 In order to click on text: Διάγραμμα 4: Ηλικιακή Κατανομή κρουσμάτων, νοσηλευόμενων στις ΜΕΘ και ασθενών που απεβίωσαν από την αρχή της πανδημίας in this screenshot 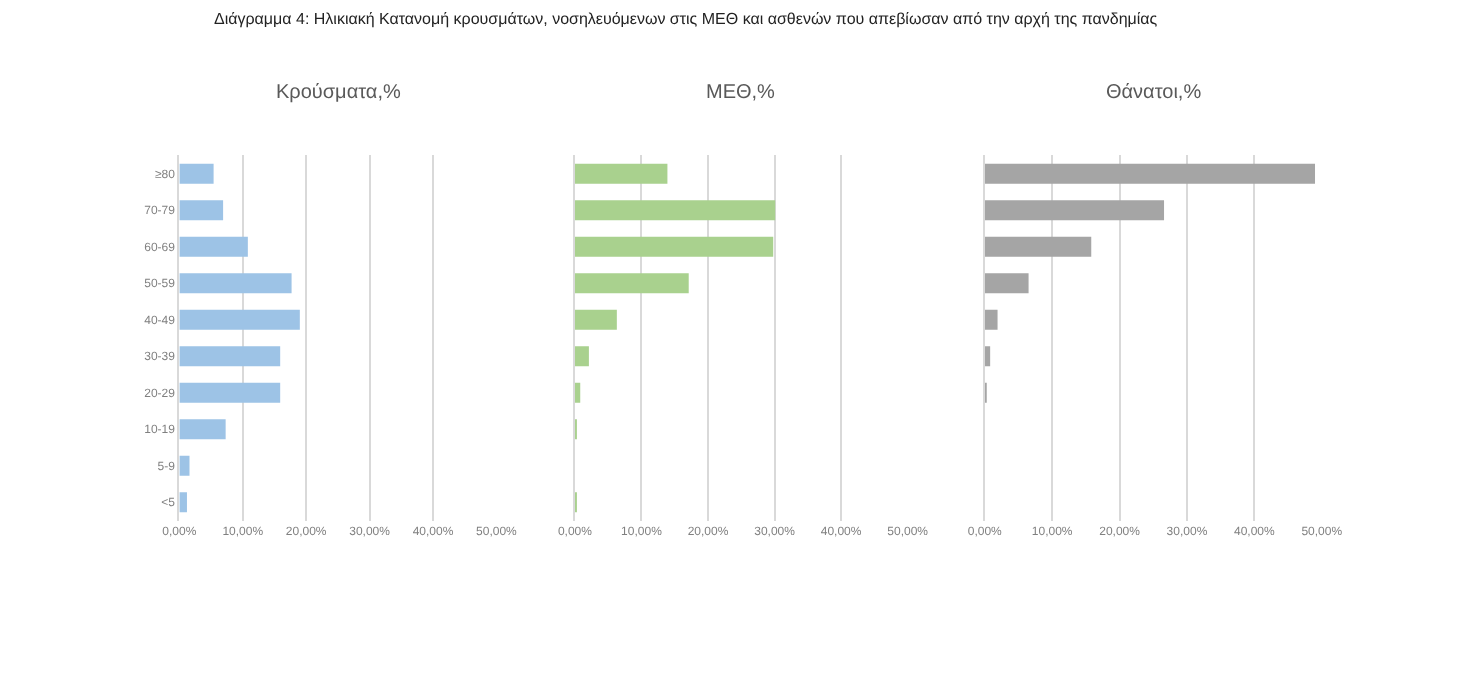, I will do `click(686, 19)`.